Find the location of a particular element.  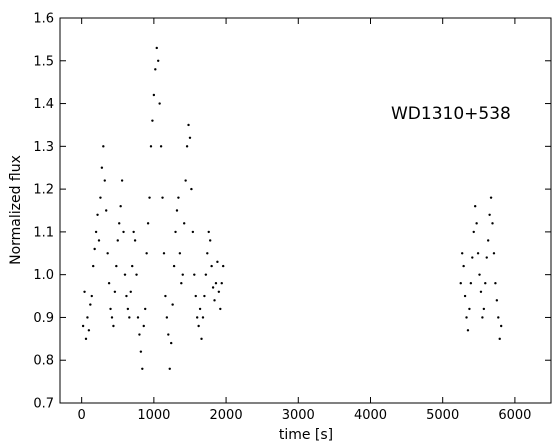

x-tick-label: 5000 is located at coordinates (442, 415).